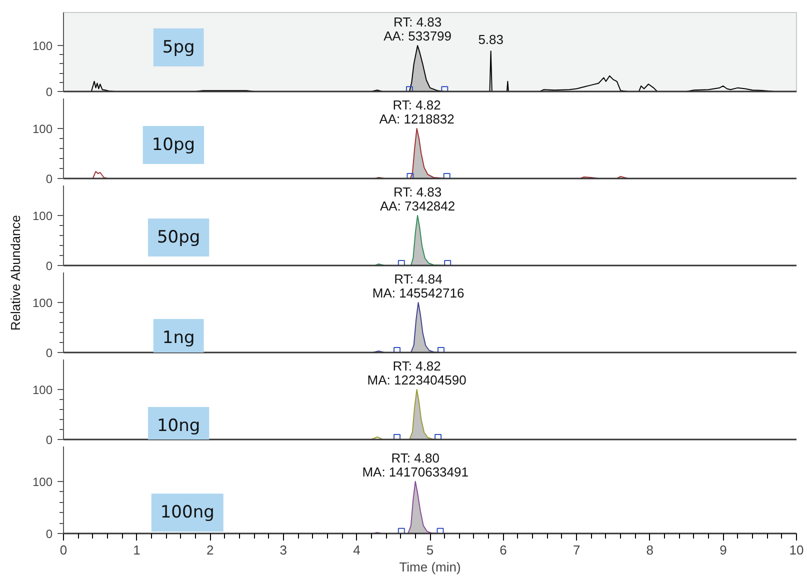  I want to click on text: 5pg, so click(178, 47).